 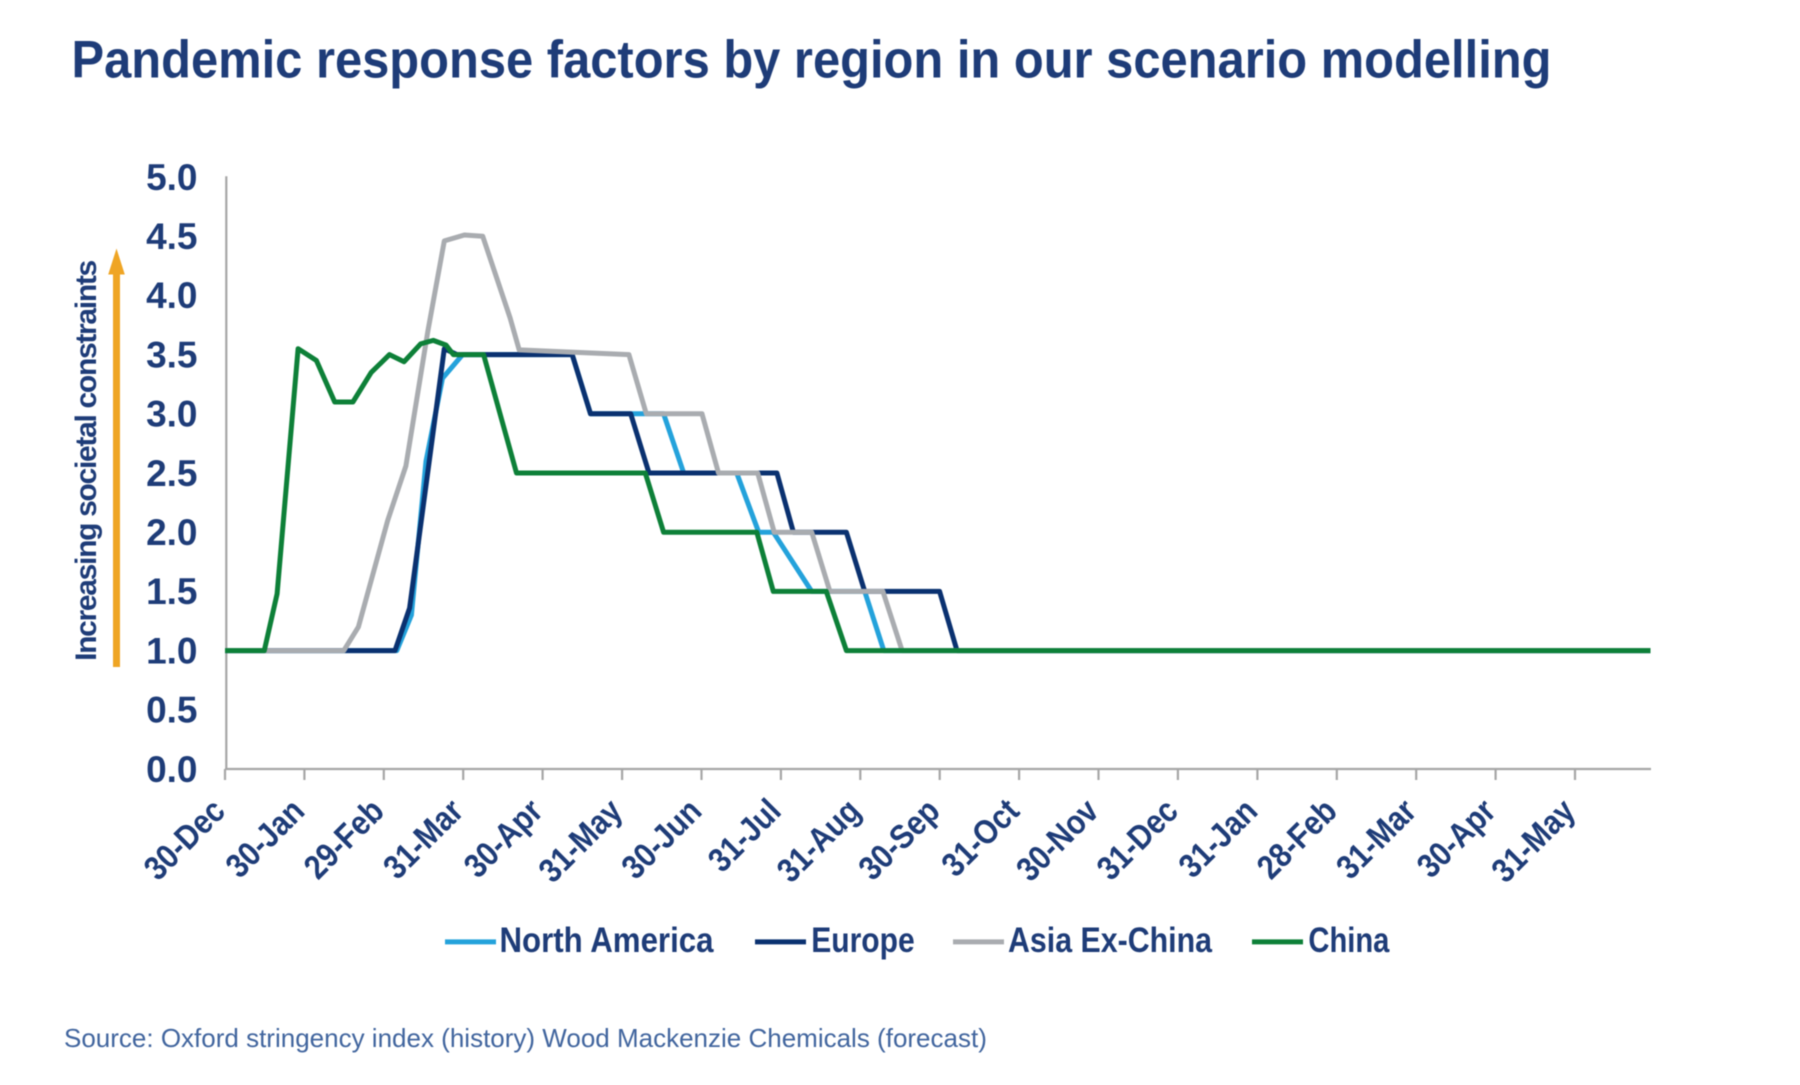 What do you see at coordinates (171, 591) in the screenshot?
I see `svg-text: 1.5` at bounding box center [171, 591].